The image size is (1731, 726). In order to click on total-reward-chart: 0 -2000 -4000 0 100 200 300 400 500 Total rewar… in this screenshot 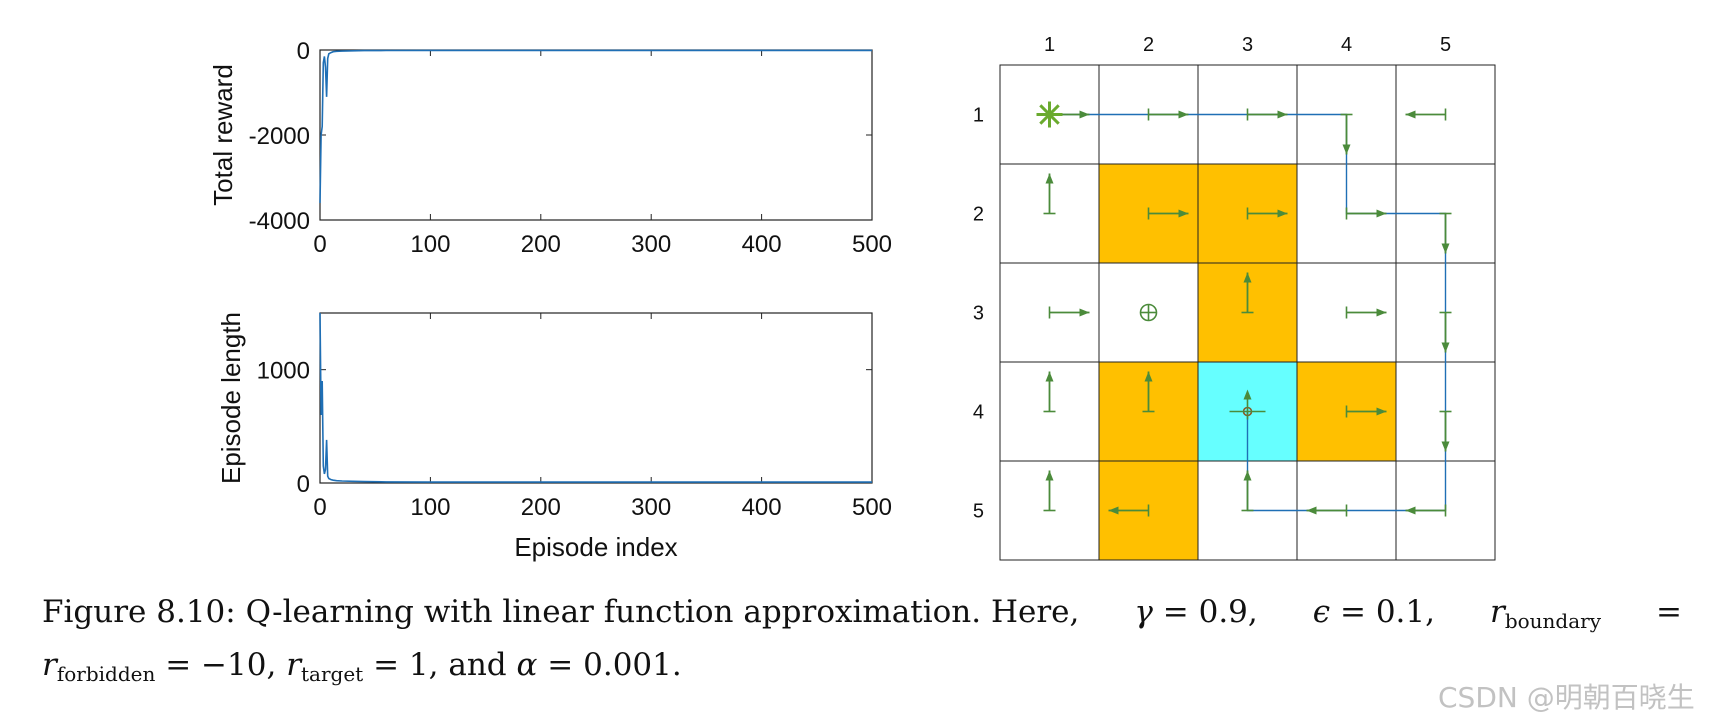, I will do `click(550, 148)`.